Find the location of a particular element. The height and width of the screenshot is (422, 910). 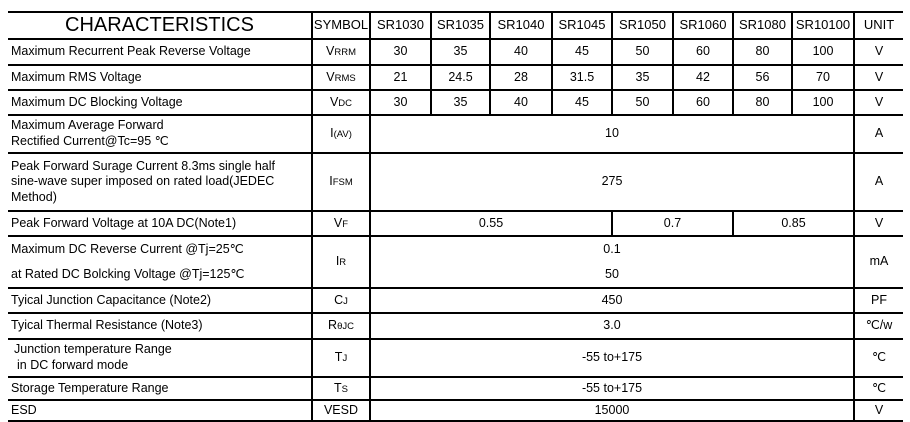

part-header: SR1045 is located at coordinates (582, 25).